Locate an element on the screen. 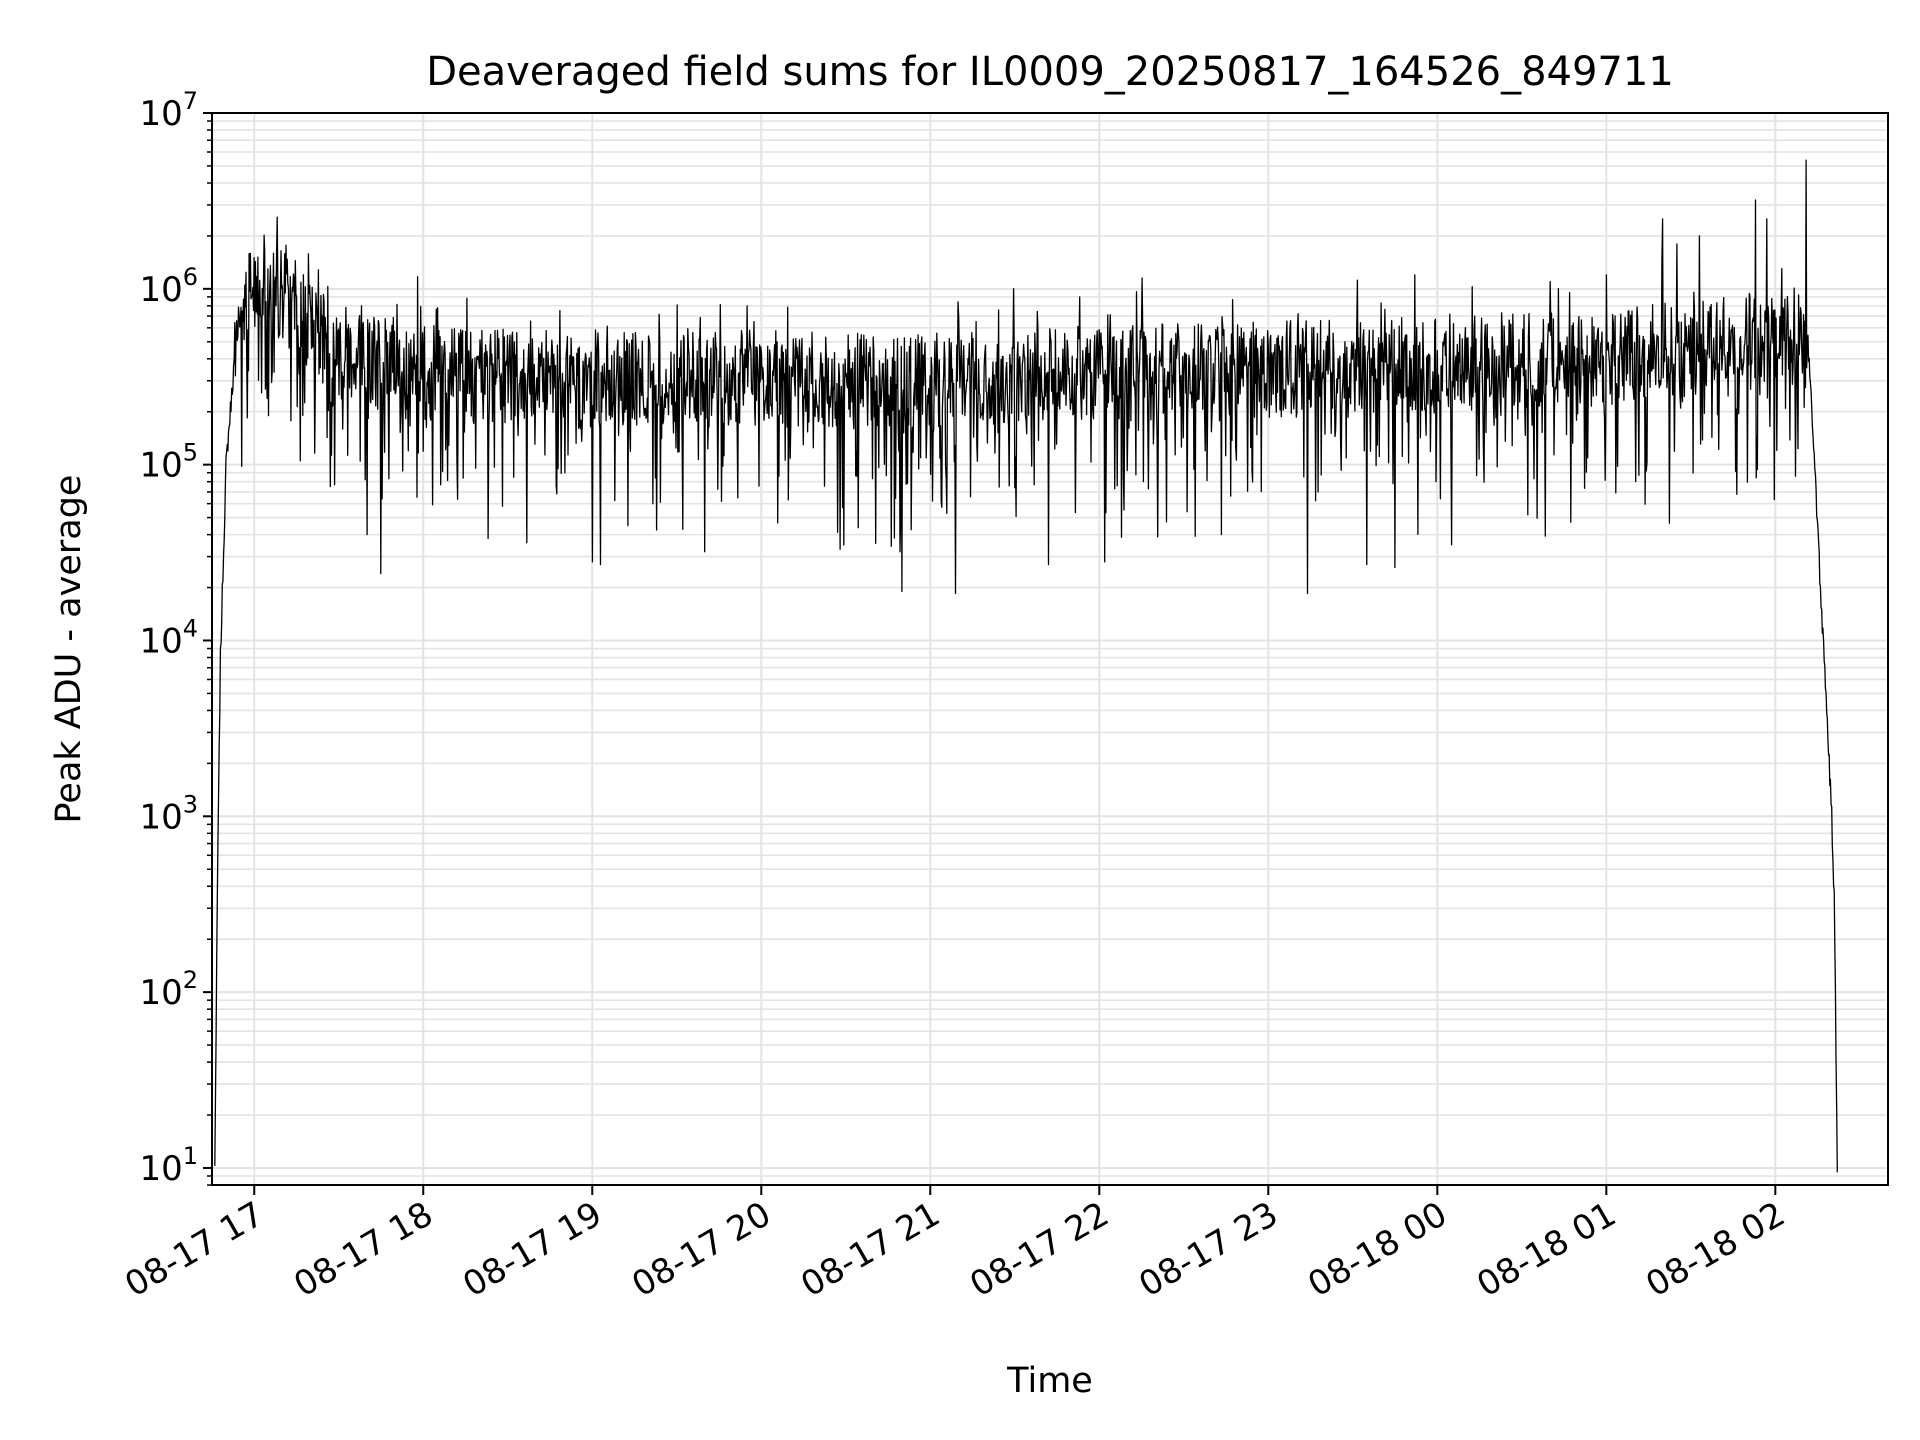  y-tick-label: 10³ is located at coordinates (168, 813).